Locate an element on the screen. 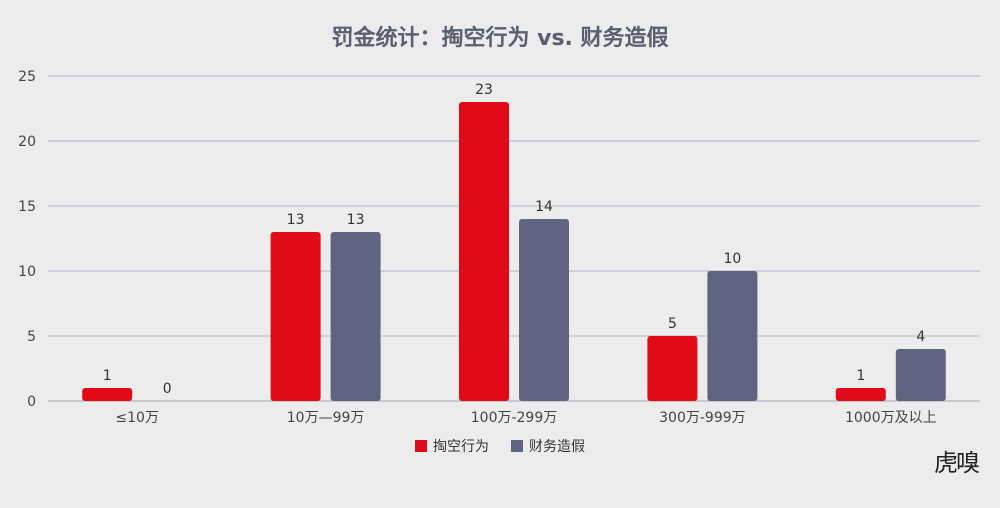 The width and height of the screenshot is (1000, 508). data-label: 23 is located at coordinates (484, 90).